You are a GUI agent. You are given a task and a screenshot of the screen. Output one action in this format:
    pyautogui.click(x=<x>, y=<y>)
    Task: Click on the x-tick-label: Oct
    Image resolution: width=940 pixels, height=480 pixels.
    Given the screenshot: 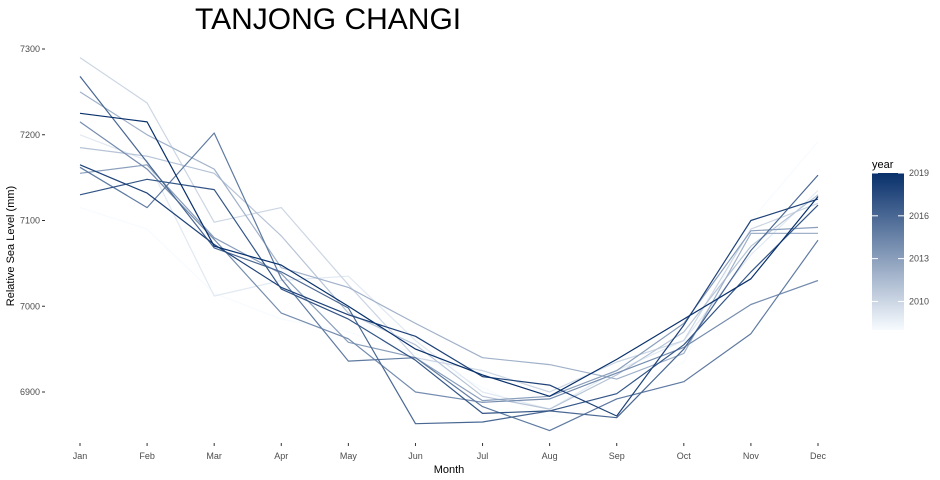 What is the action you would take?
    pyautogui.click(x=684, y=456)
    